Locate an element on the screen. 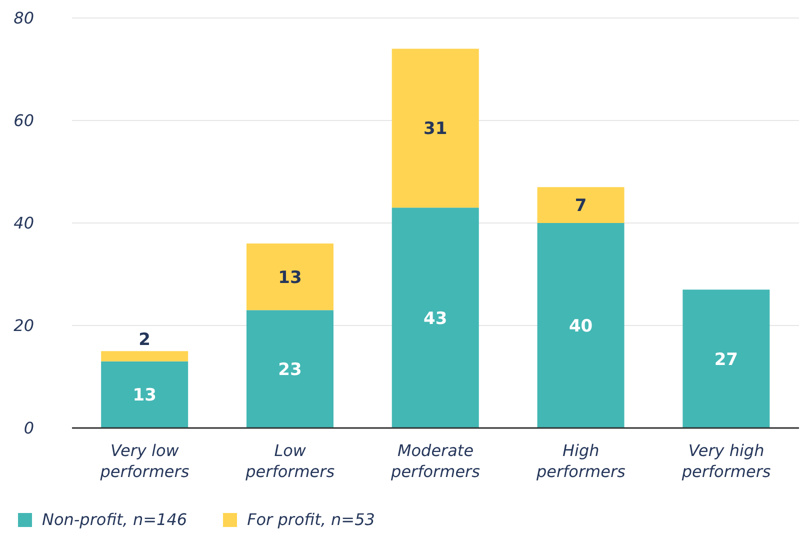 The width and height of the screenshot is (801, 545). data-label: 40 is located at coordinates (580, 326).